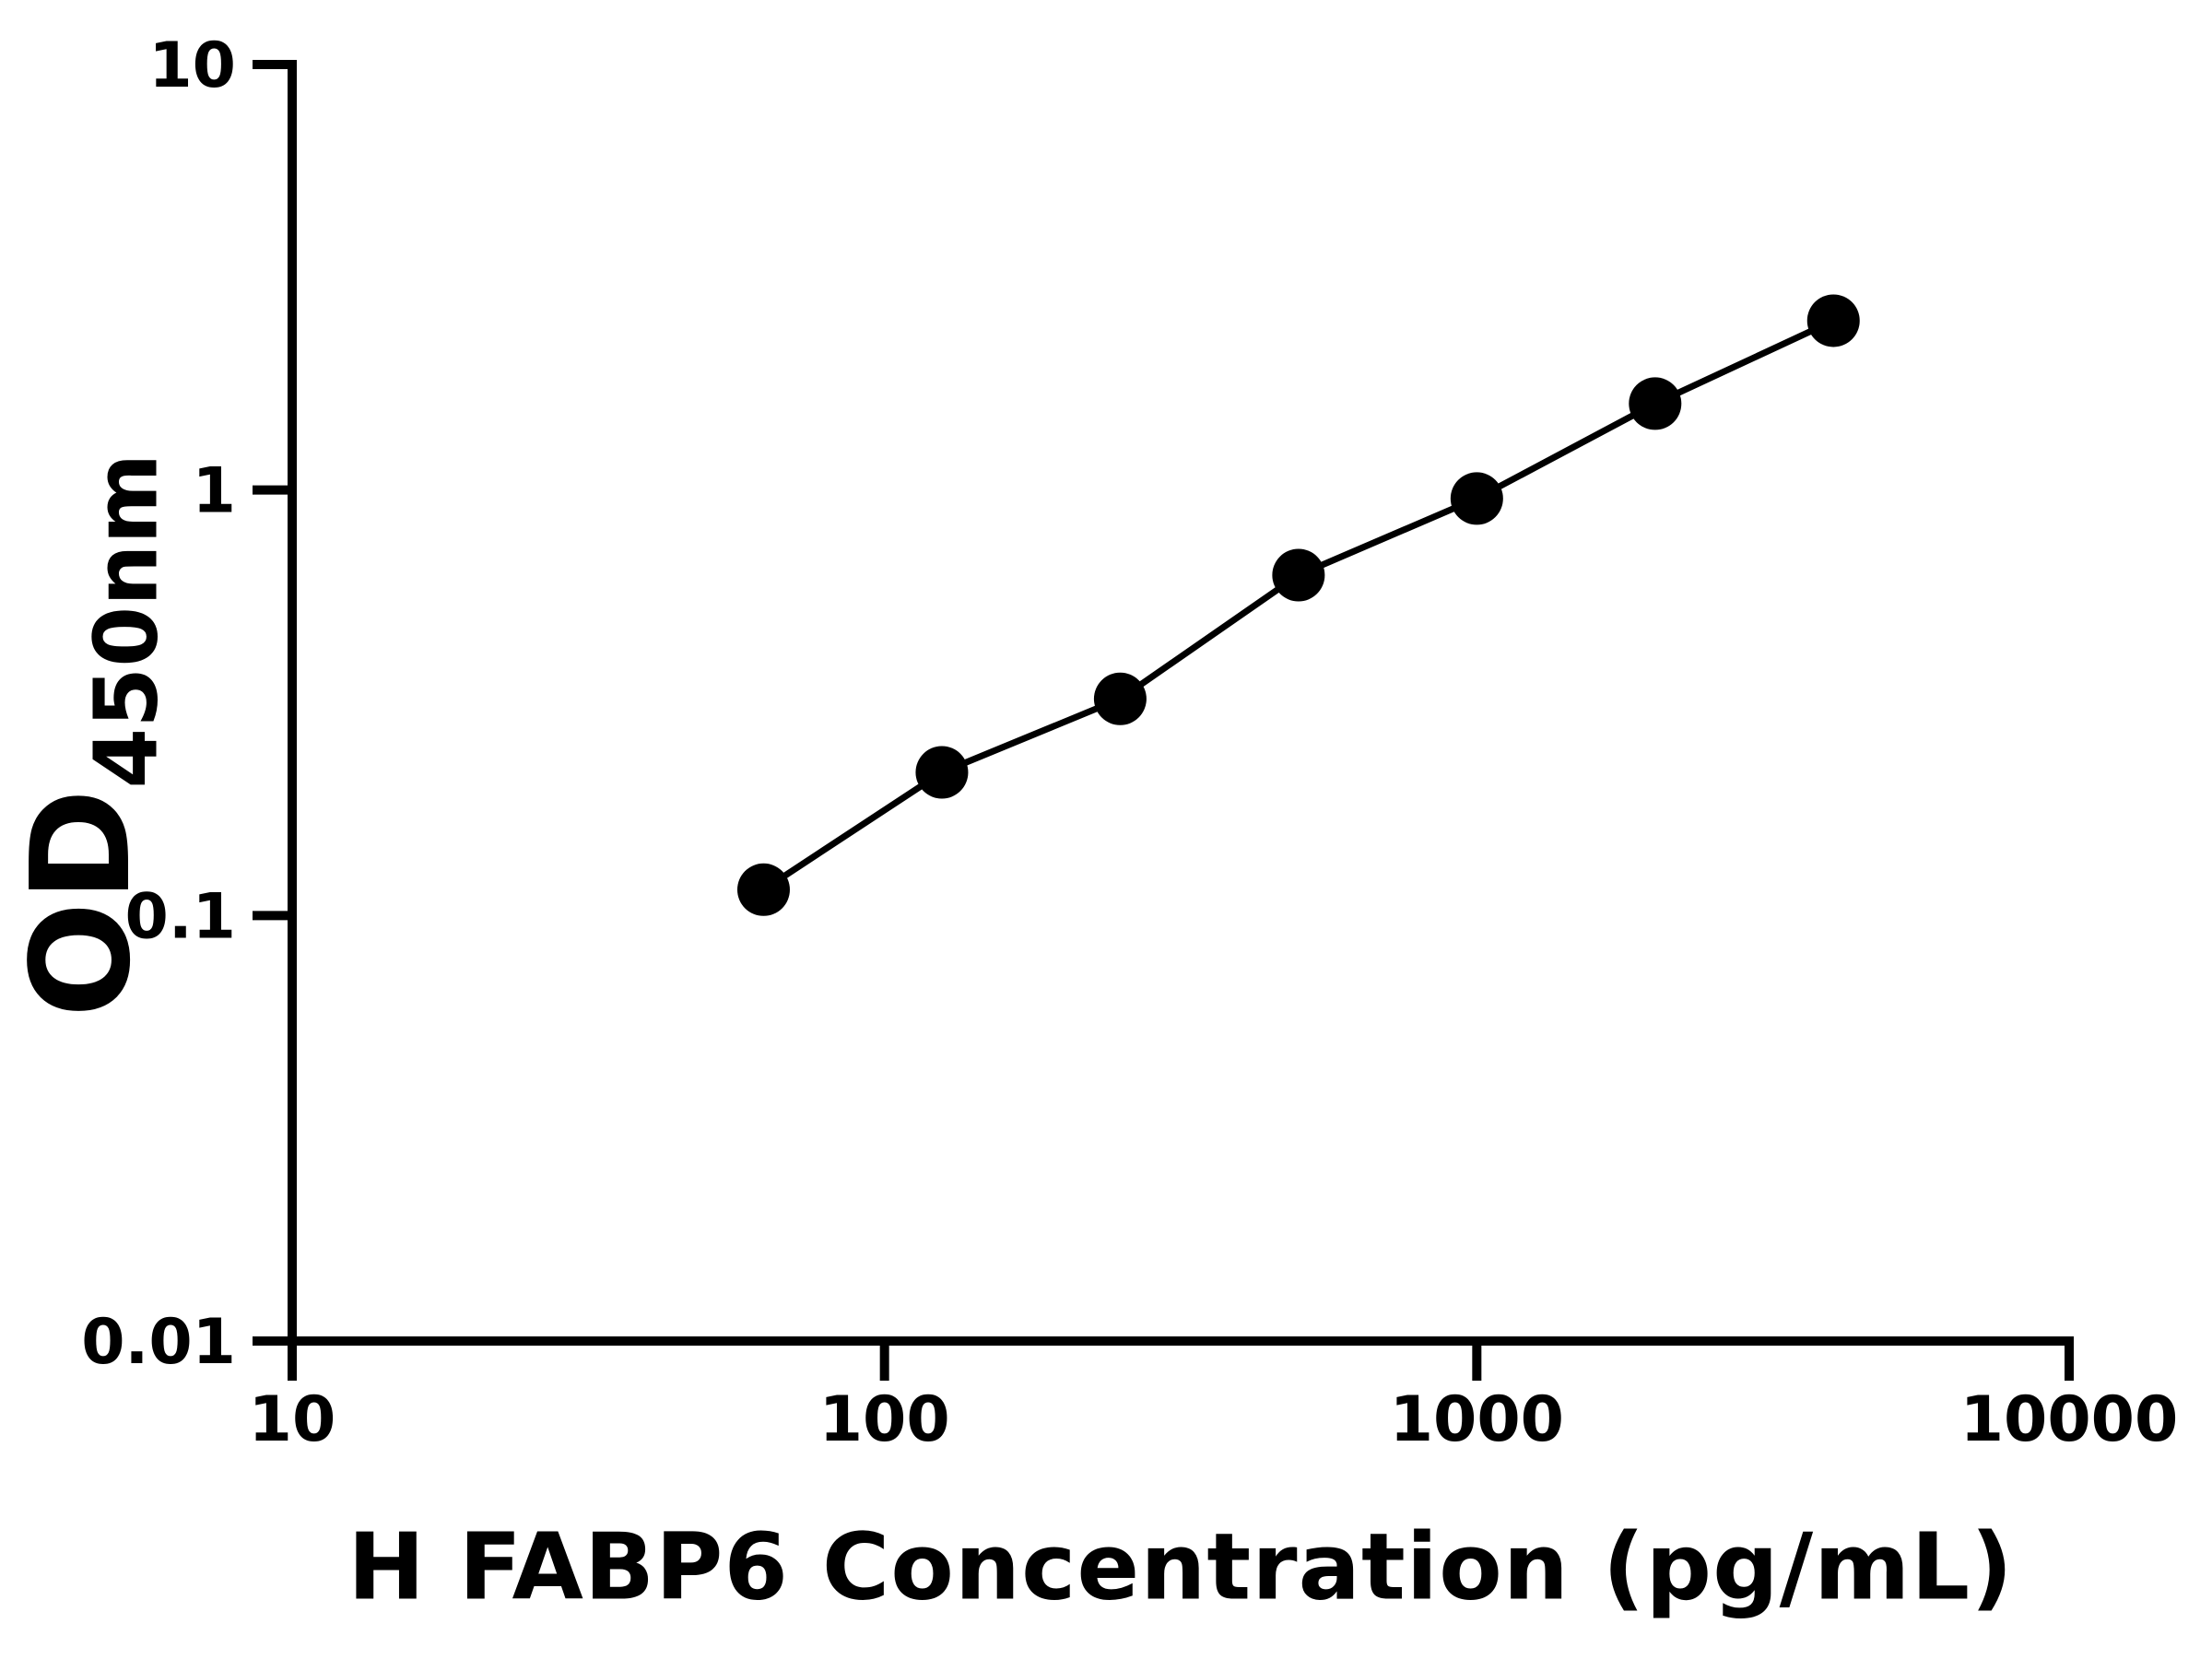 The image size is (2212, 1659). What do you see at coordinates (180, 916) in the screenshot?
I see `y-tick-label: 0.1` at bounding box center [180, 916].